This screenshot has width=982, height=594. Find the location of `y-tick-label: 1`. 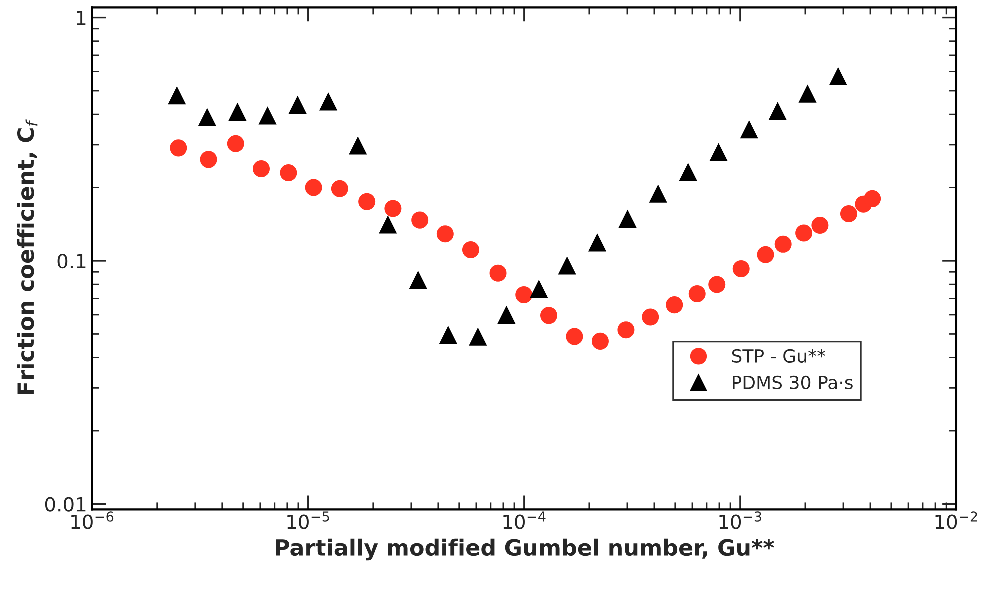

y-tick-label: 1 is located at coordinates (81, 18).